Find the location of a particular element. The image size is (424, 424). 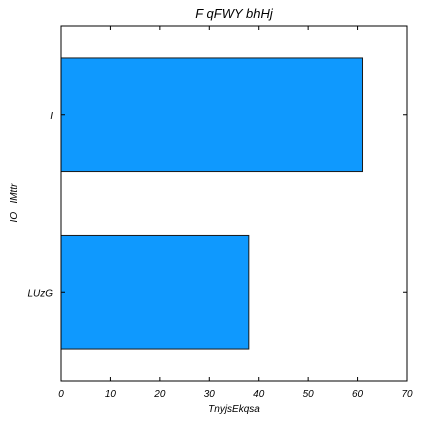

x-tick-label: 70 is located at coordinates (407, 394).